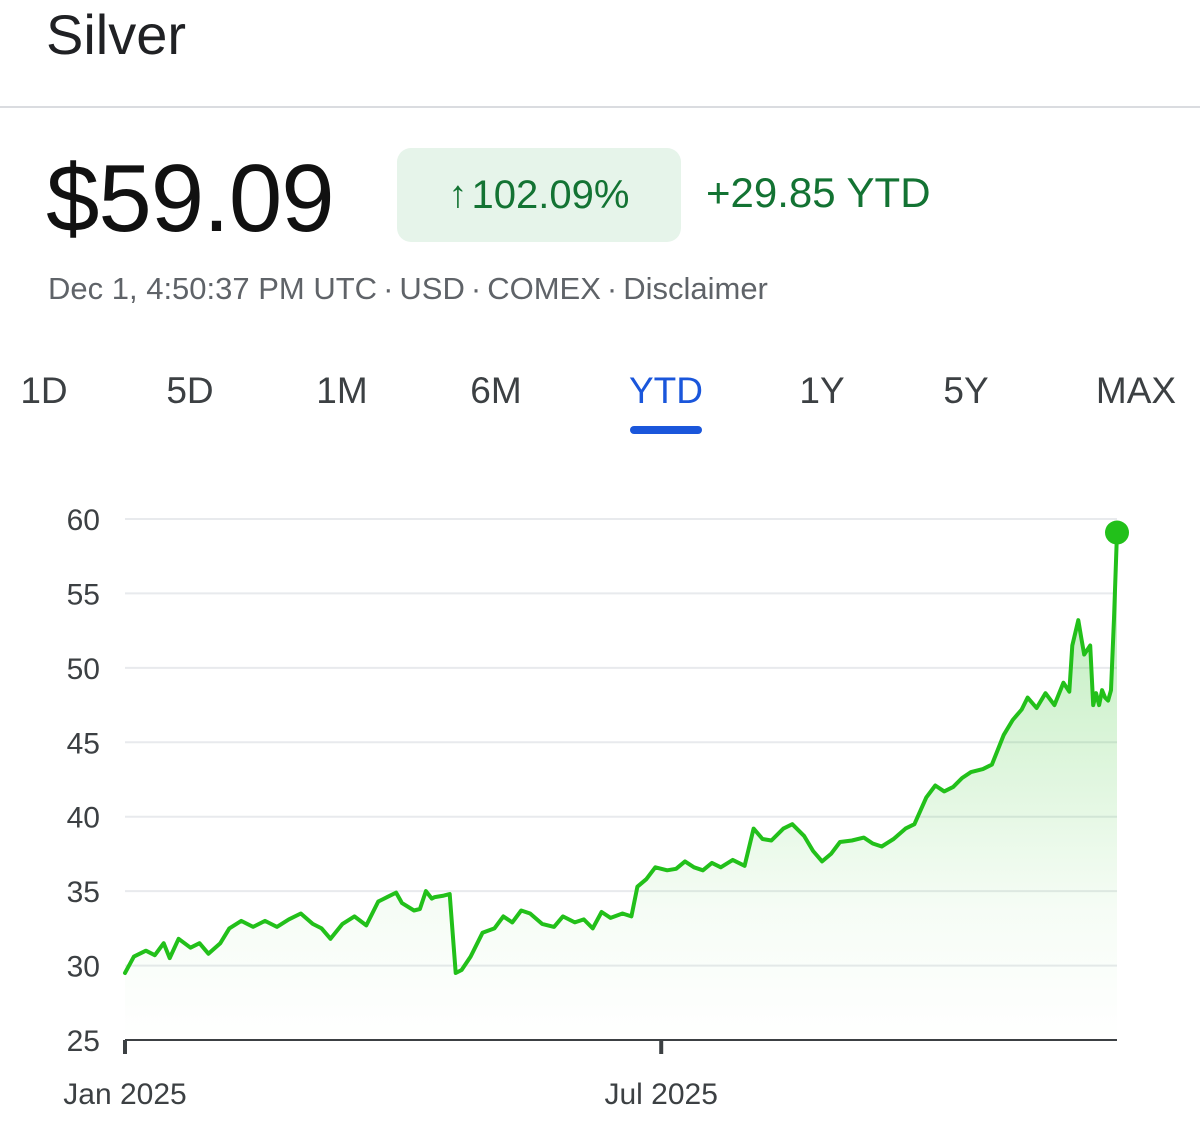  I want to click on tab-max: MAX, so click(1136, 390).